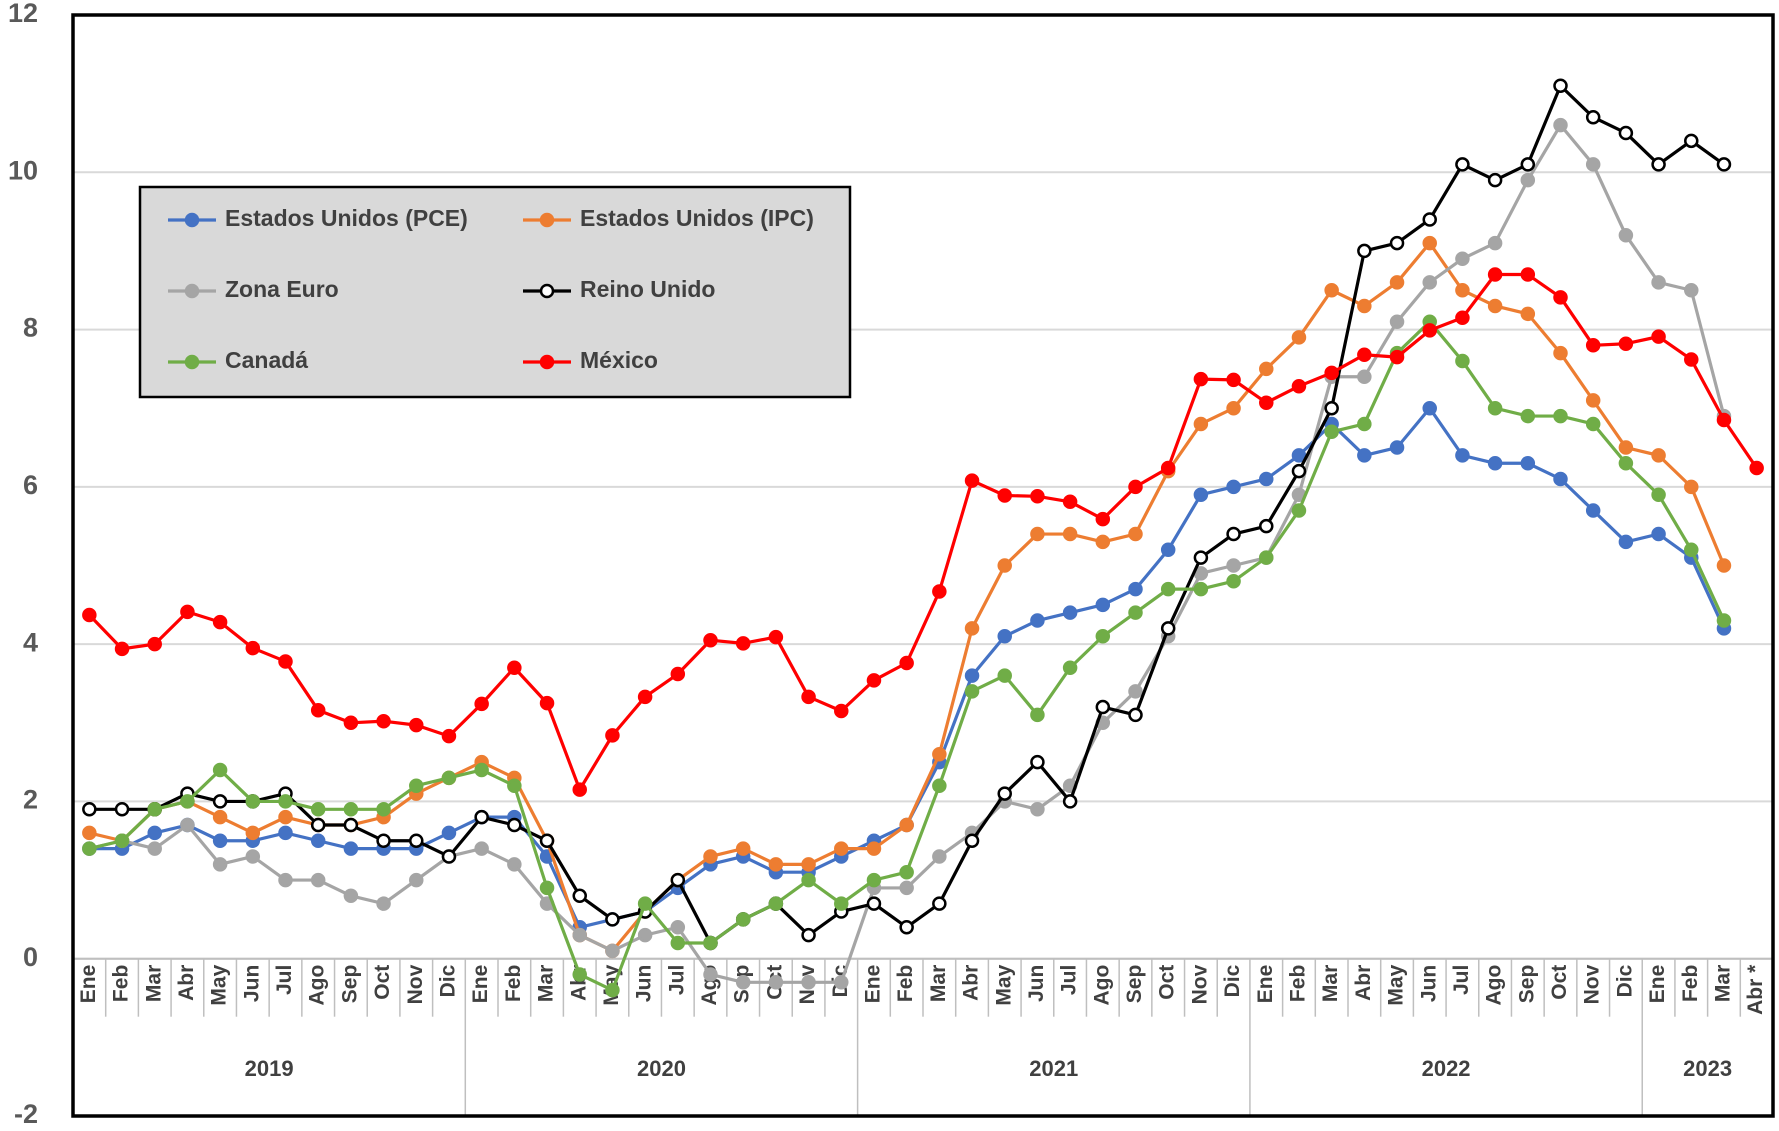  What do you see at coordinates (30, 485) in the screenshot?
I see `y-tick-label: 6` at bounding box center [30, 485].